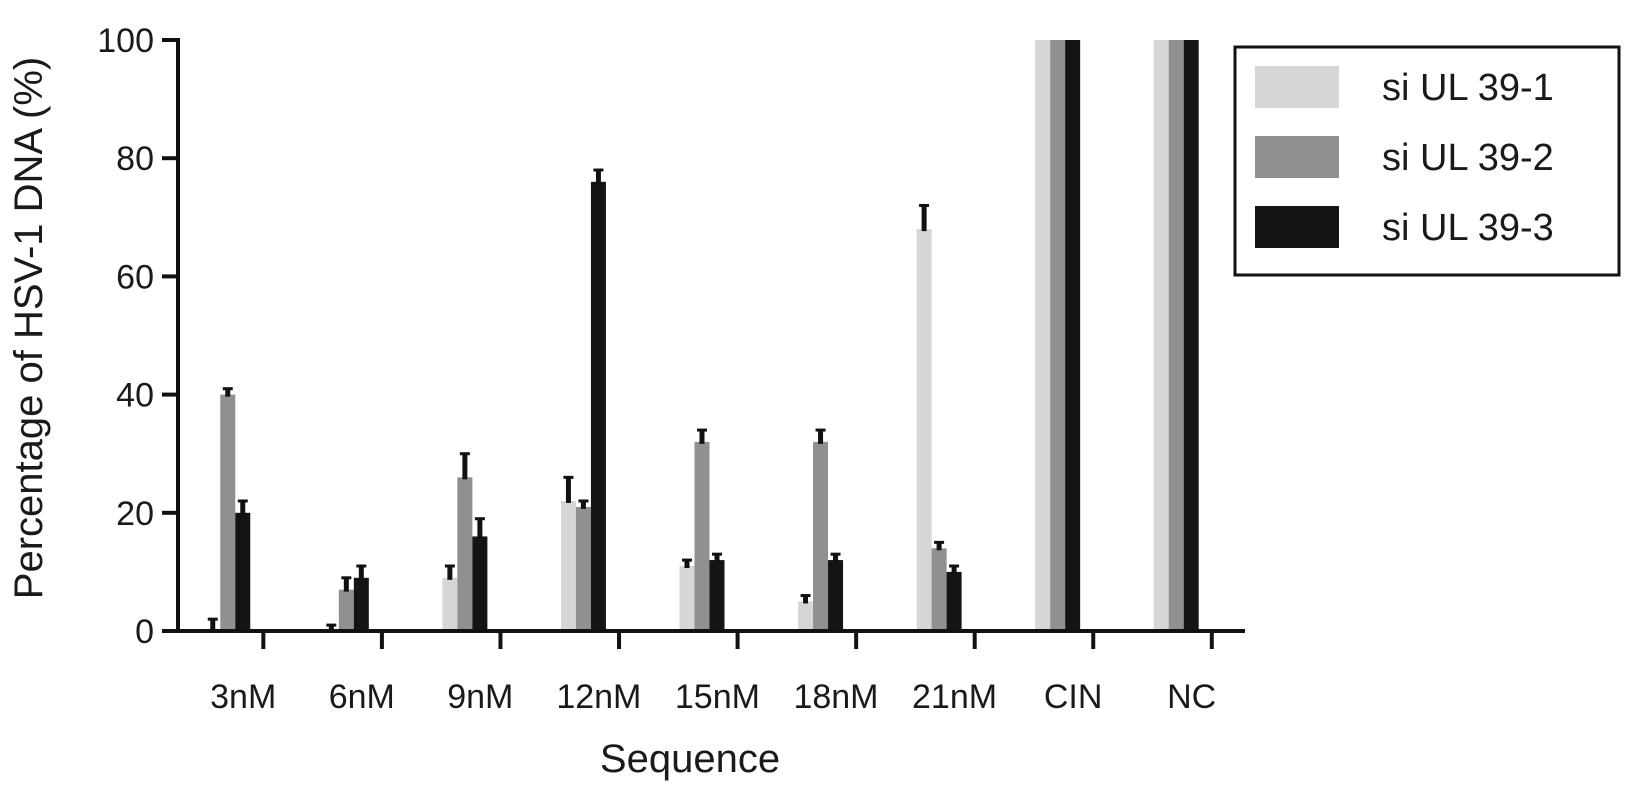 This screenshot has width=1626, height=795. What do you see at coordinates (713, 673) in the screenshot?
I see `x-ticks: 3nM 6nM 9nM 12nM 15nM 18nM 21nM CIN NC` at bounding box center [713, 673].